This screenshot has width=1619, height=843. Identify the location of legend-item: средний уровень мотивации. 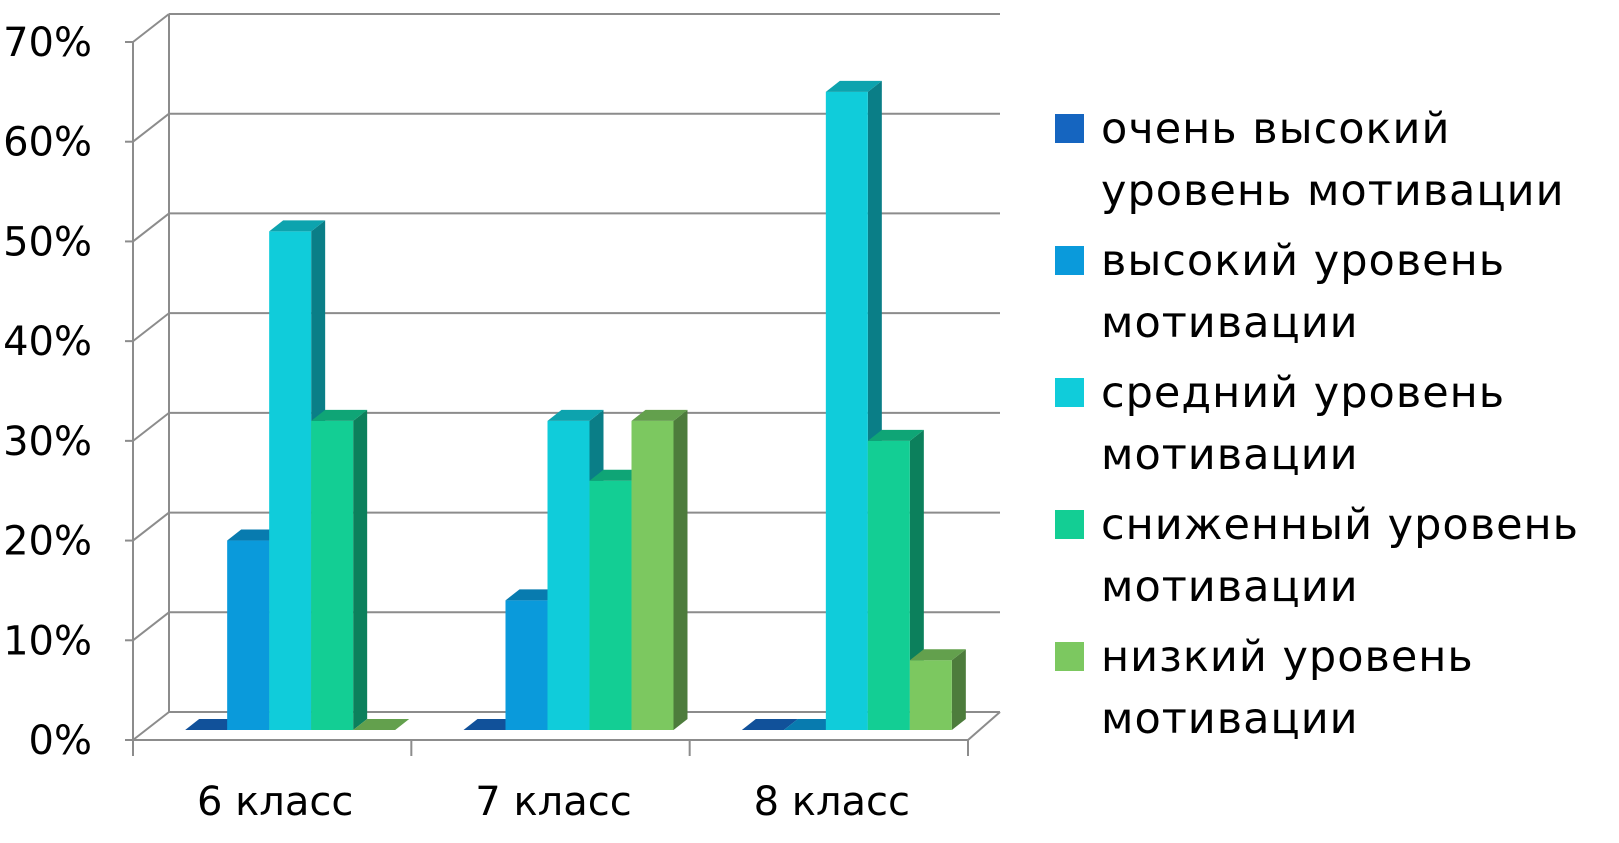
(1335, 424).